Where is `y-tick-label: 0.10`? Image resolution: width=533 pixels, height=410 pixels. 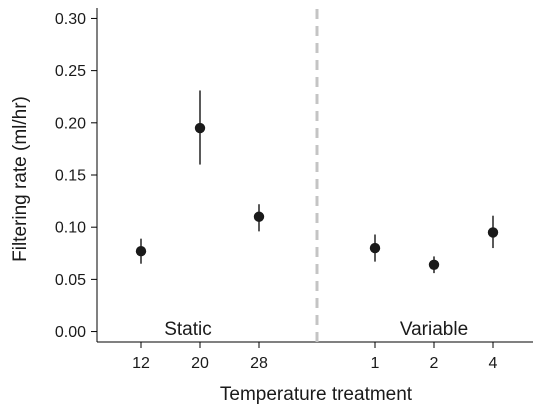
y-tick-label: 0.10 is located at coordinates (70, 228).